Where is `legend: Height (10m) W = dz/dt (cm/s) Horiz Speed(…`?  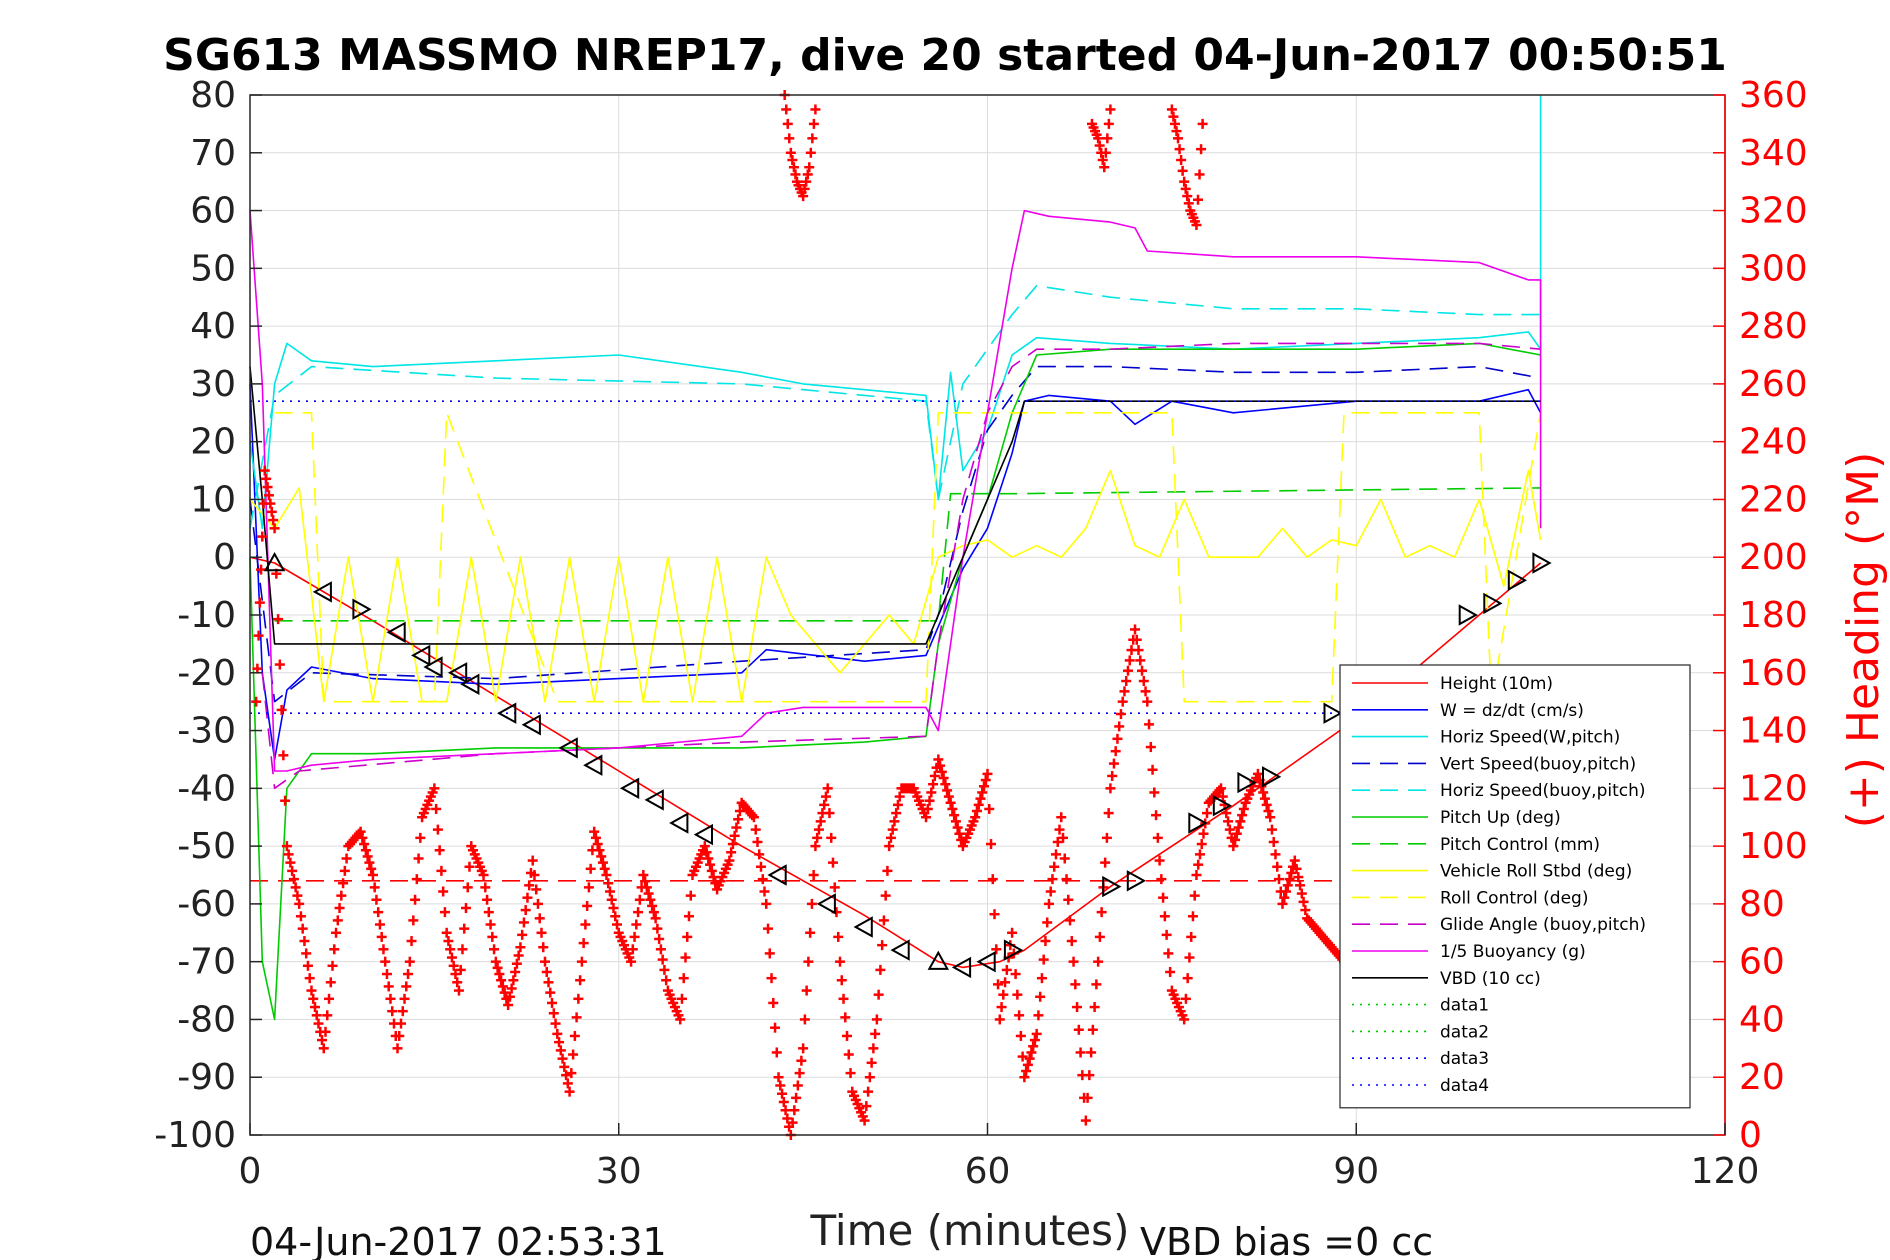
legend: Height (10m) W = dz/dt (cm/s) Horiz Speed(… is located at coordinates (1515, 886).